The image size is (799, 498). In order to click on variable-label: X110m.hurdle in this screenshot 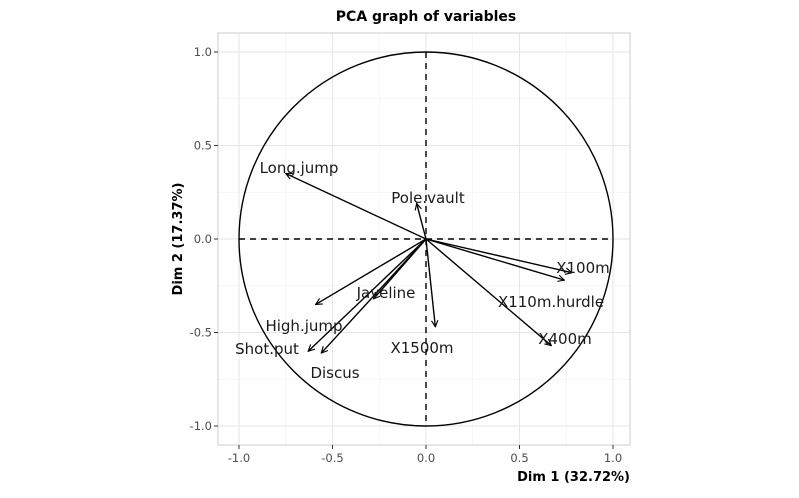, I will do `click(551, 302)`.